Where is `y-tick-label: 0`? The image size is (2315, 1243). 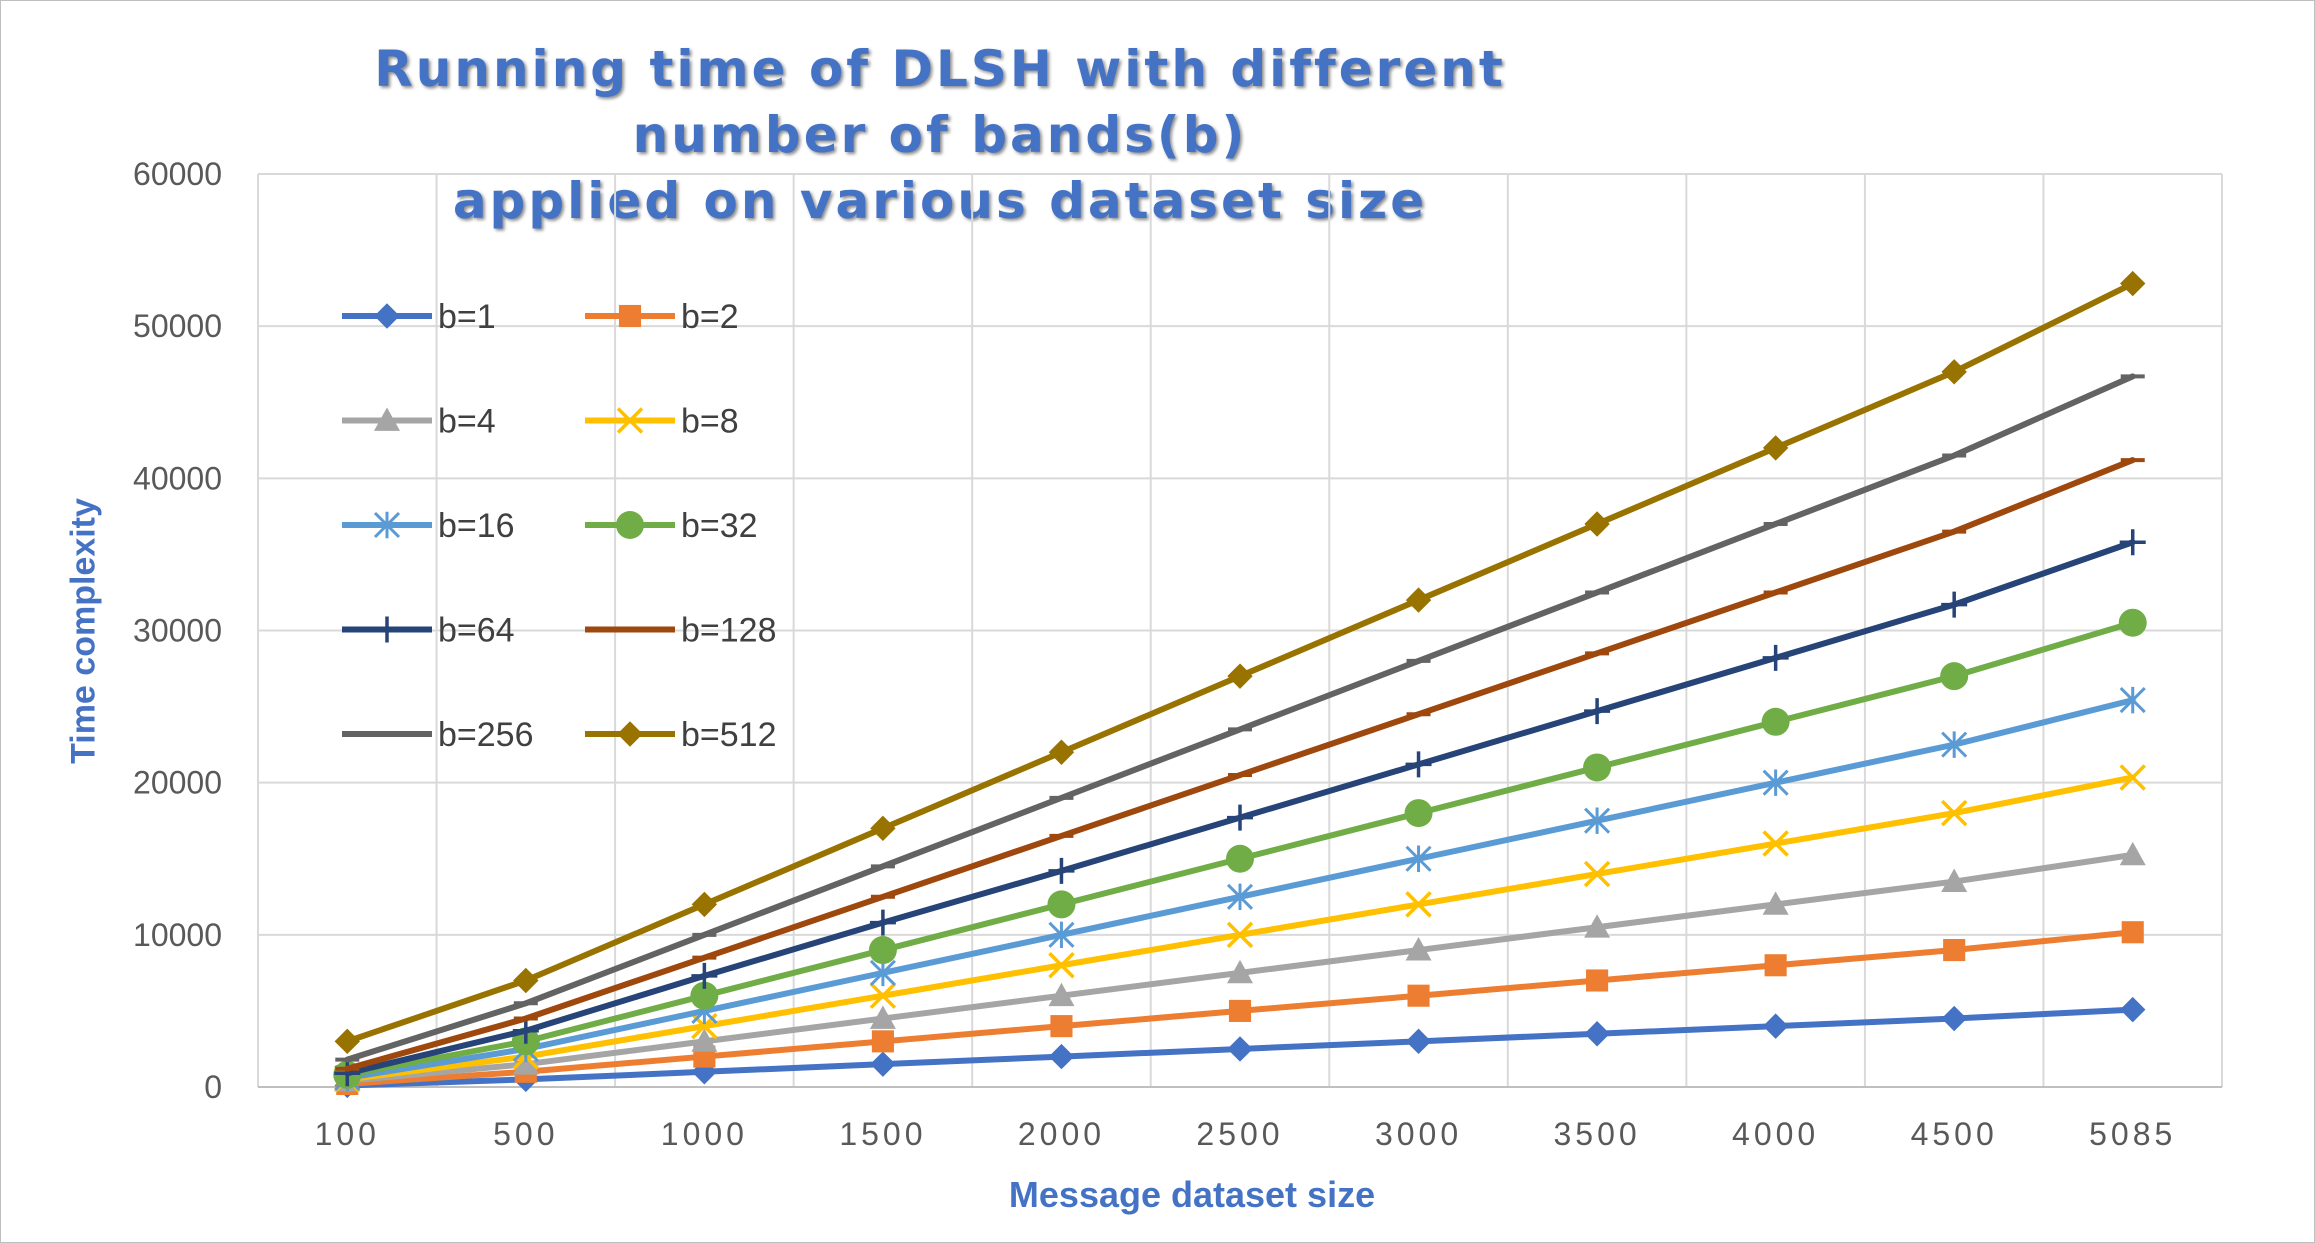 y-tick-label: 0 is located at coordinates (213, 1087).